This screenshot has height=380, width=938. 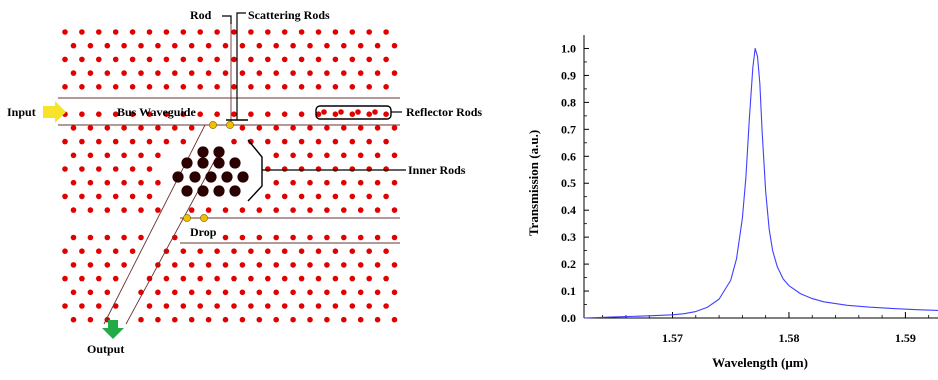 What do you see at coordinates (568, 183) in the screenshot?
I see `y-tick-label: 0.5` at bounding box center [568, 183].